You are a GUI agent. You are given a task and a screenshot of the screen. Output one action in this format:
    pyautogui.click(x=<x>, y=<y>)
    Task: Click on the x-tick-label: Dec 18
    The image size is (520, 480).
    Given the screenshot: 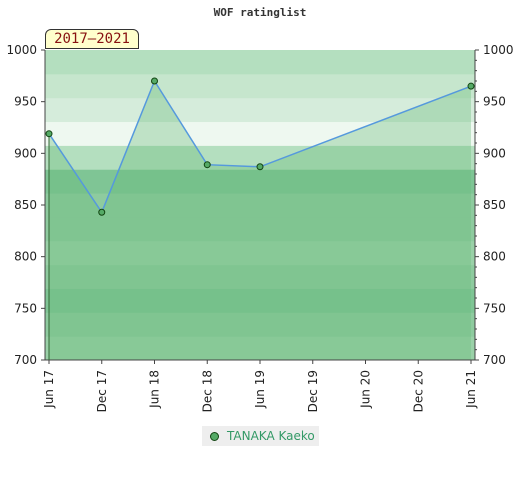 What is the action you would take?
    pyautogui.click(x=207, y=391)
    